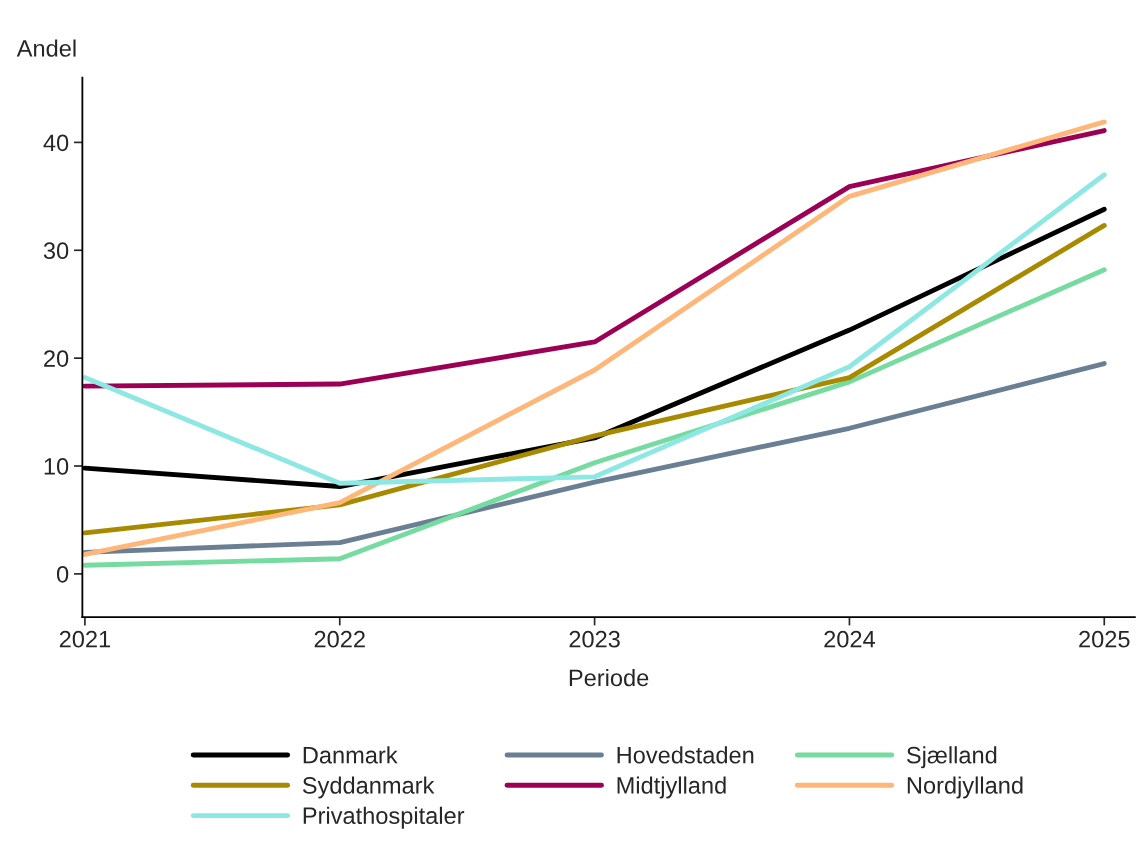  What do you see at coordinates (62, 574) in the screenshot?
I see `y-tick-label: 0` at bounding box center [62, 574].